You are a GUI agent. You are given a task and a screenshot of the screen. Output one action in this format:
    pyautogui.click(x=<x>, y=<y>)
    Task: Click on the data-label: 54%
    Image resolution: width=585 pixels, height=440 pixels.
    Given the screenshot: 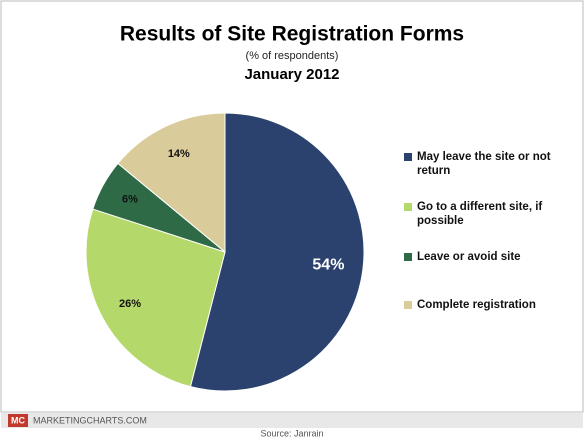 What is the action you would take?
    pyautogui.click(x=328, y=264)
    